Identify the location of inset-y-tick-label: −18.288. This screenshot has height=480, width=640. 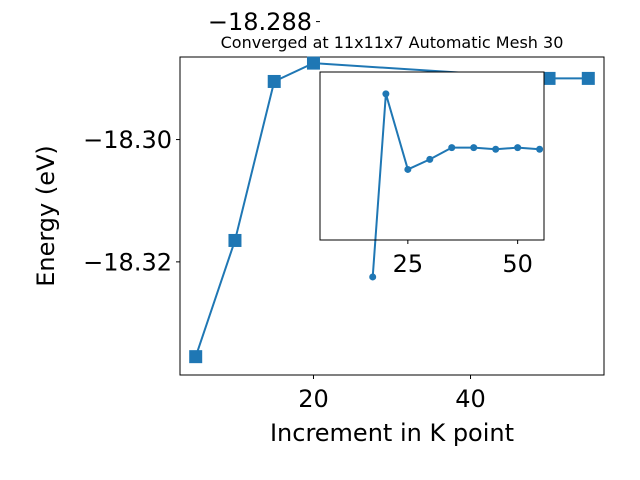
(260, 22).